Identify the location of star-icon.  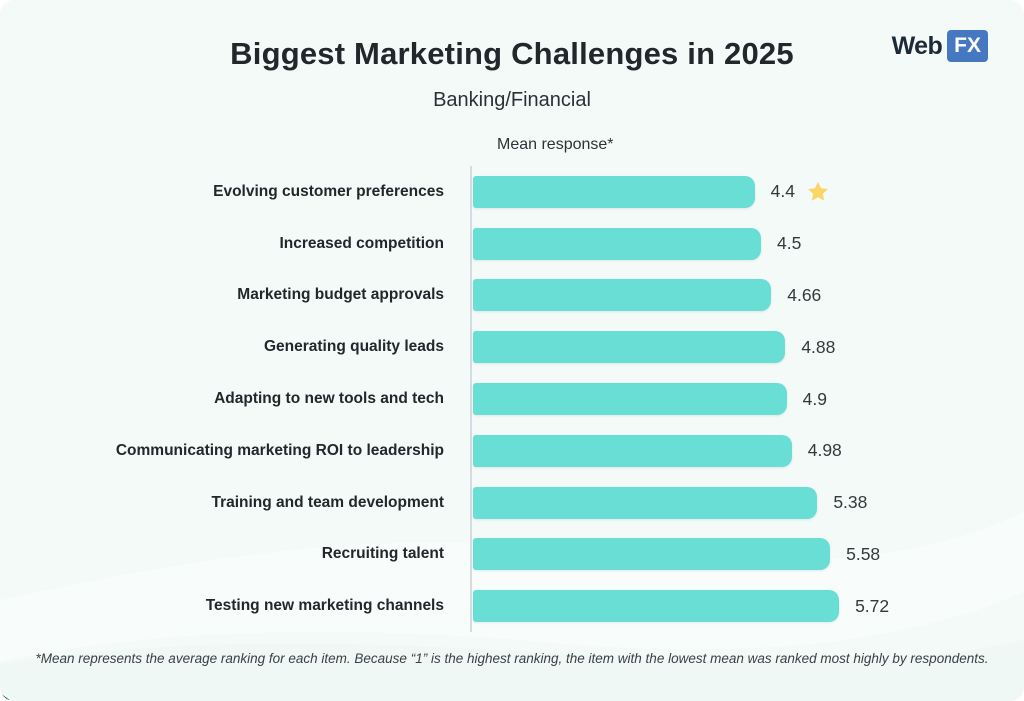
(818, 191).